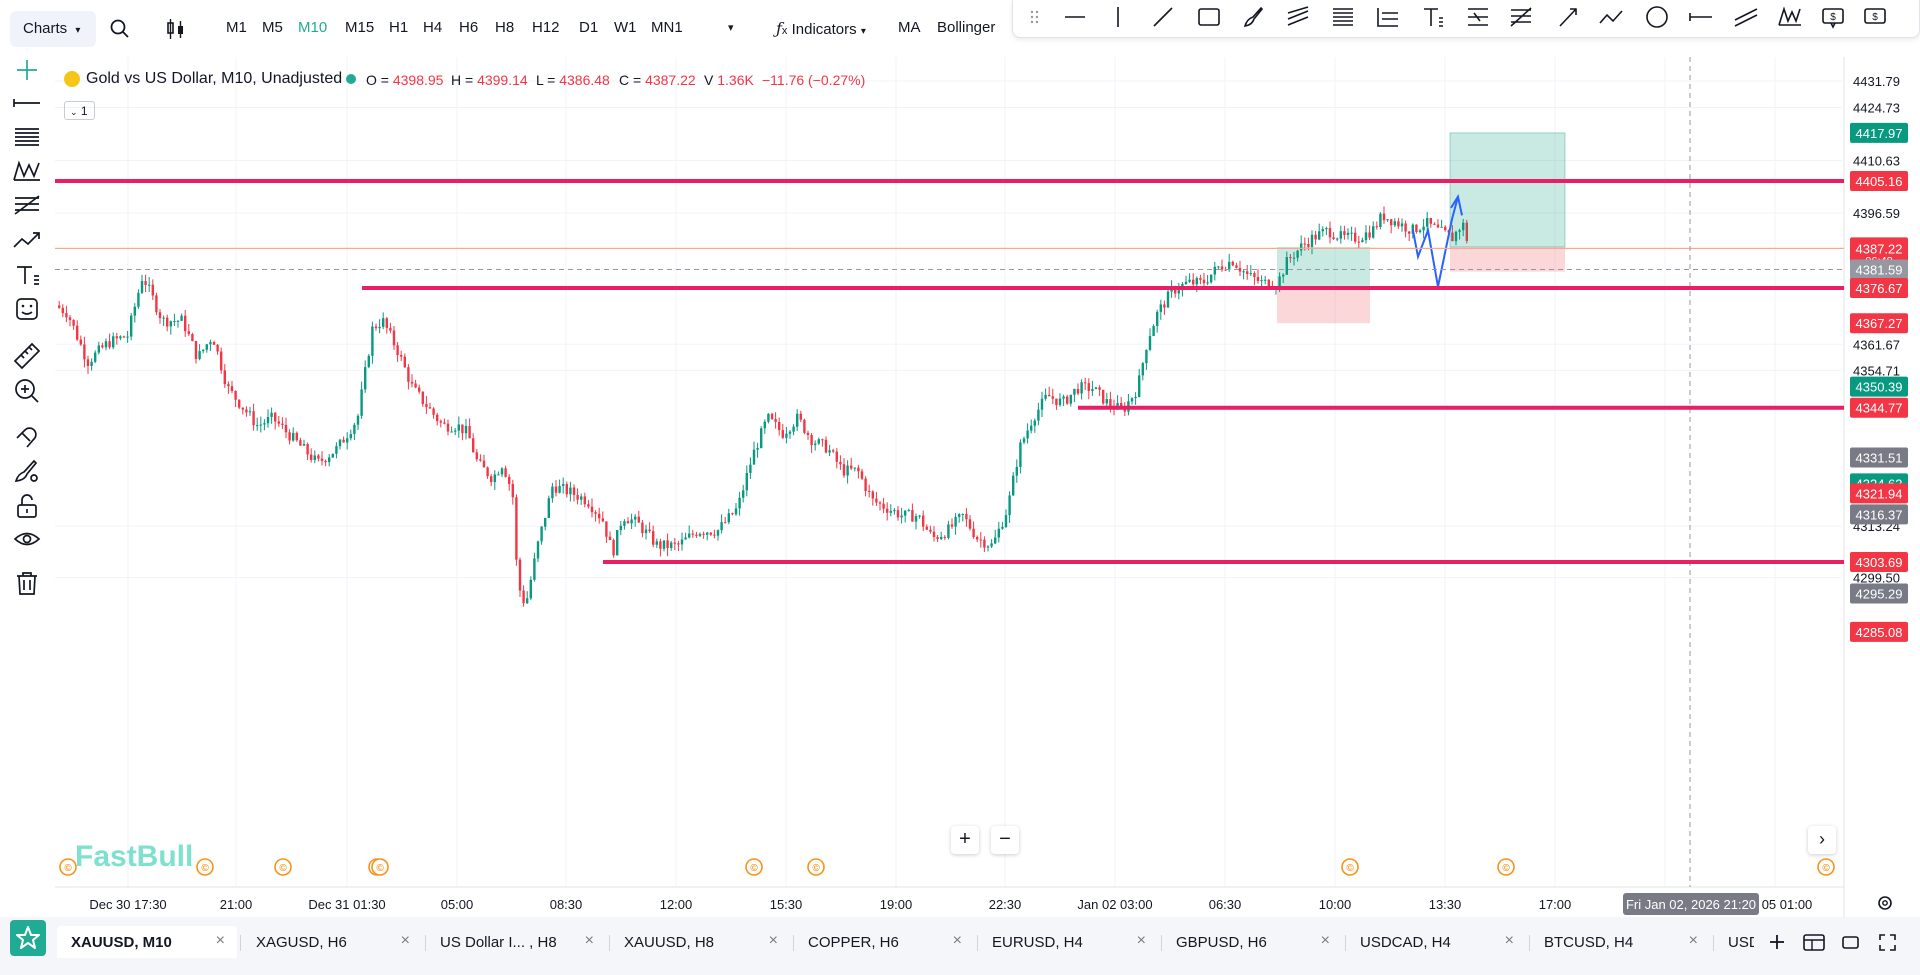  What do you see at coordinates (625, 27) in the screenshot?
I see `timeframe-w1-button: W1` at bounding box center [625, 27].